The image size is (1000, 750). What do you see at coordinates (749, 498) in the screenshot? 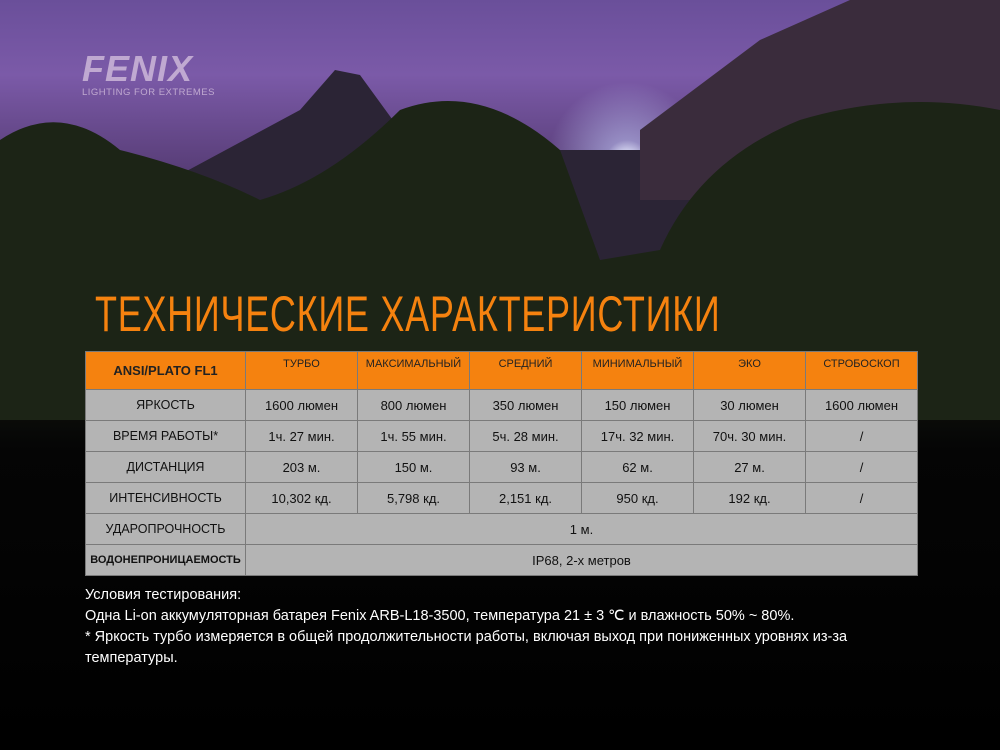
I see `table-cell: 192 кд.` at bounding box center [749, 498].